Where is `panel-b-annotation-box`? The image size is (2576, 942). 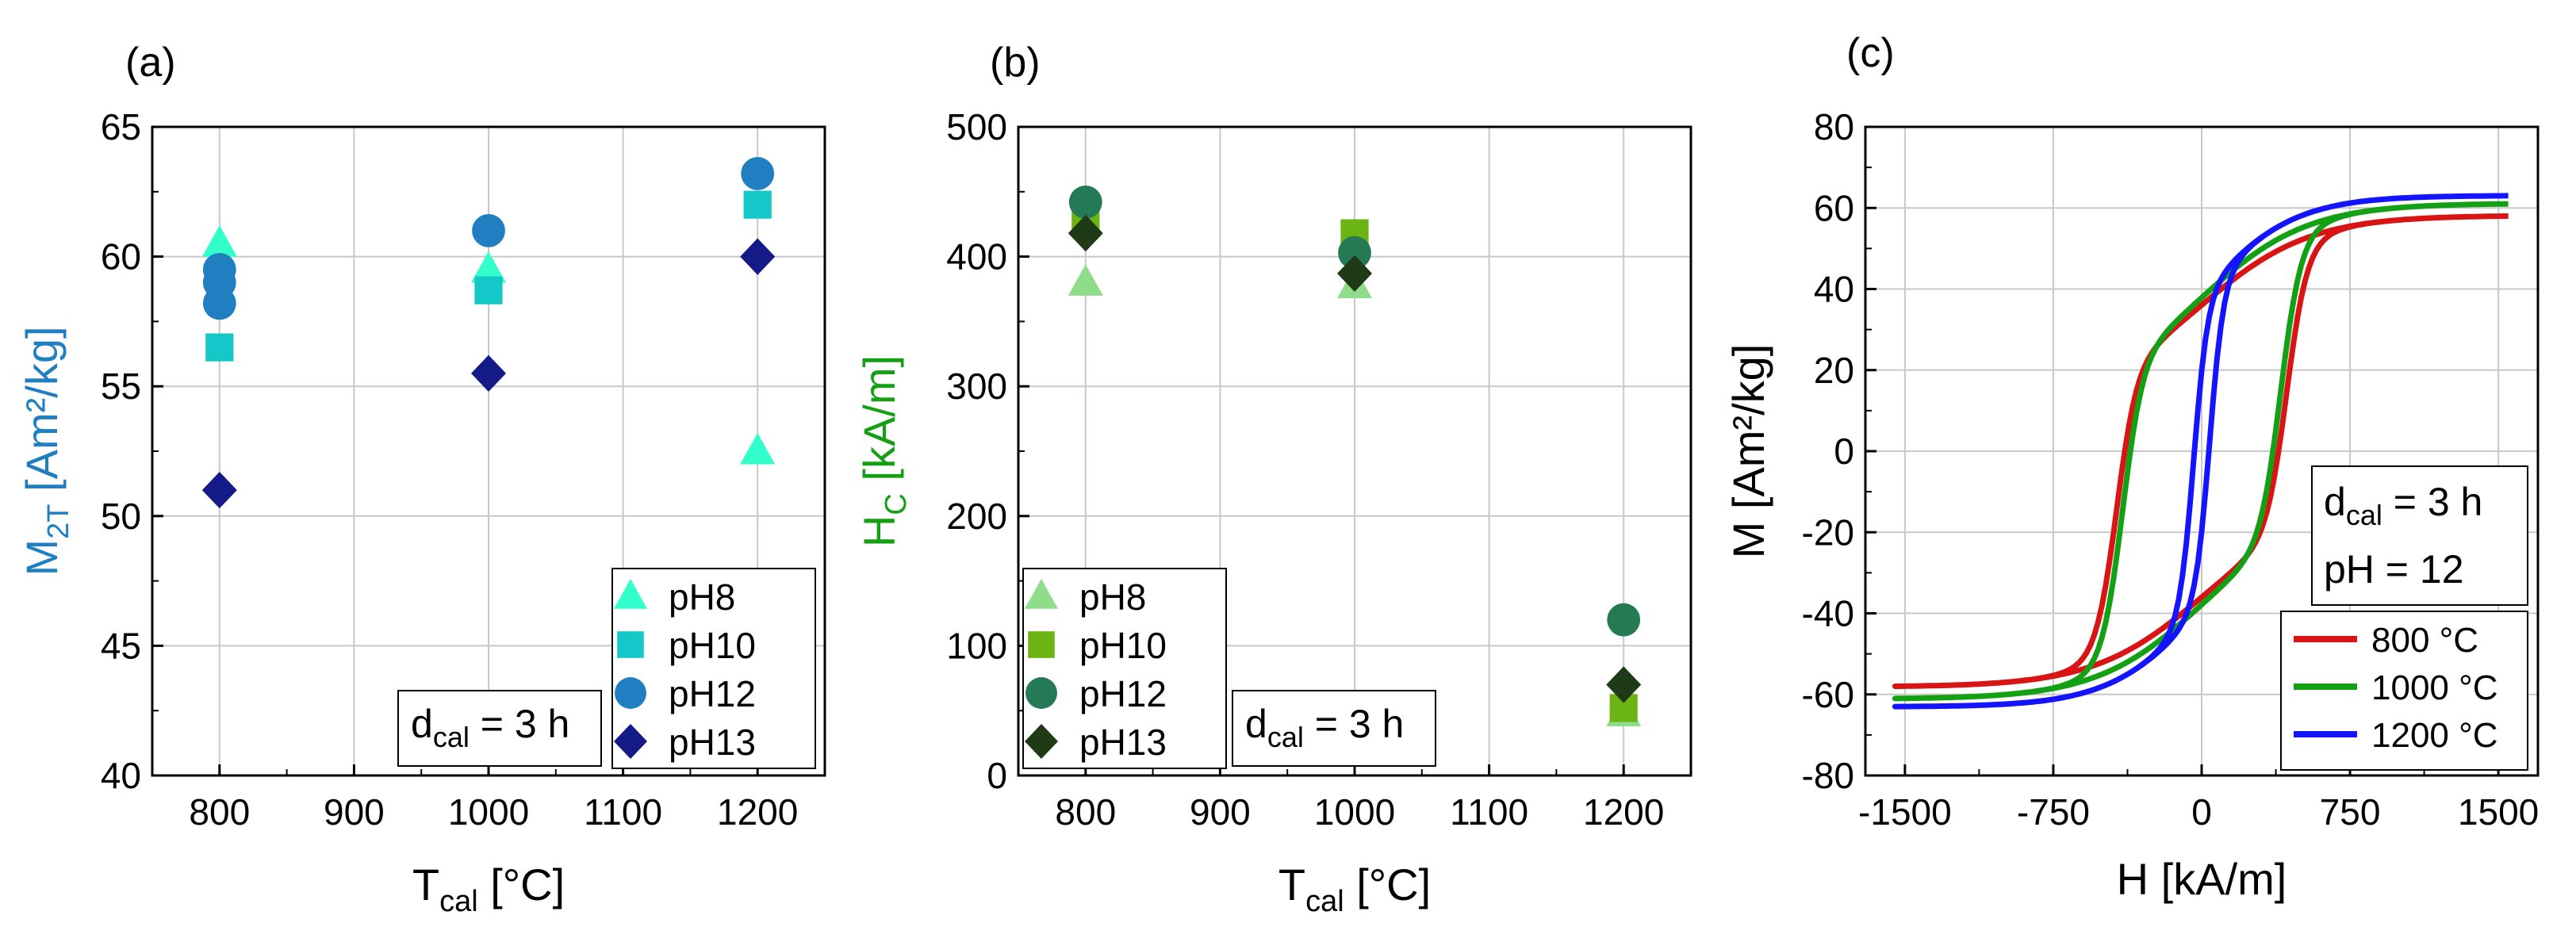 panel-b-annotation-box is located at coordinates (1334, 728).